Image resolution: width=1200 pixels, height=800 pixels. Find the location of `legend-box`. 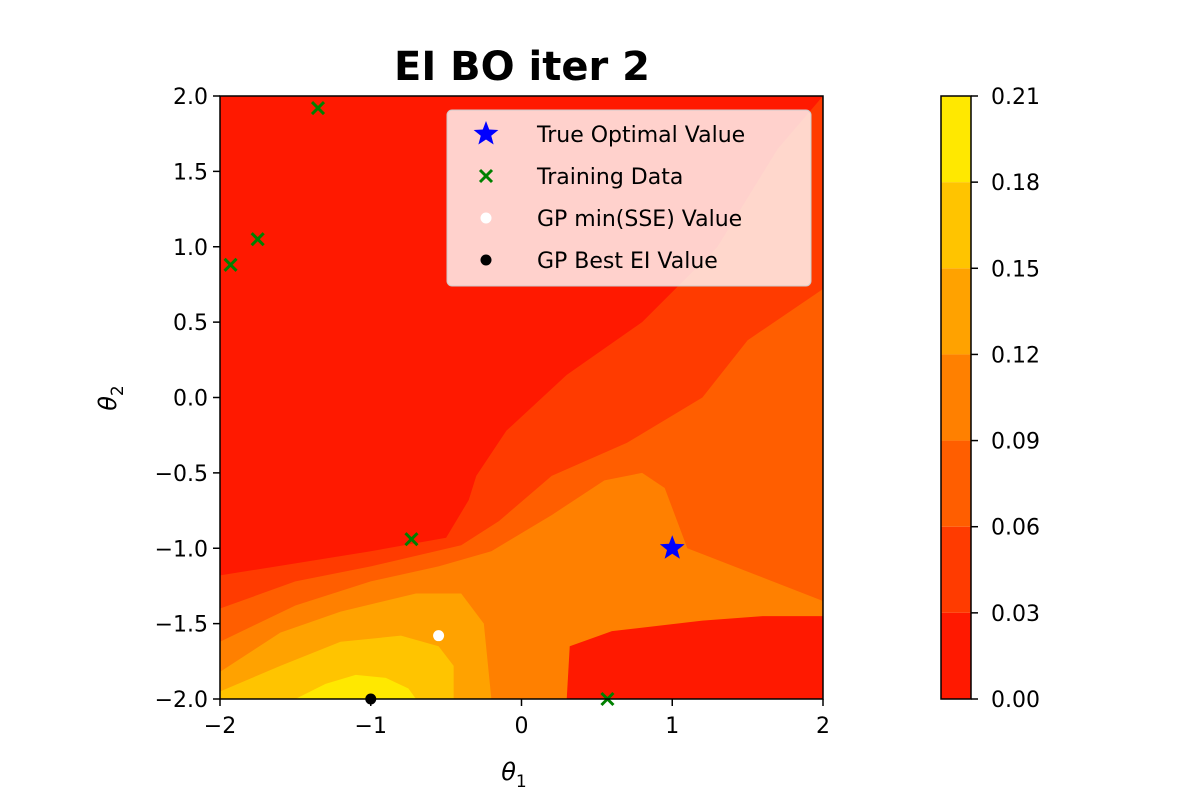

legend-box is located at coordinates (629, 198).